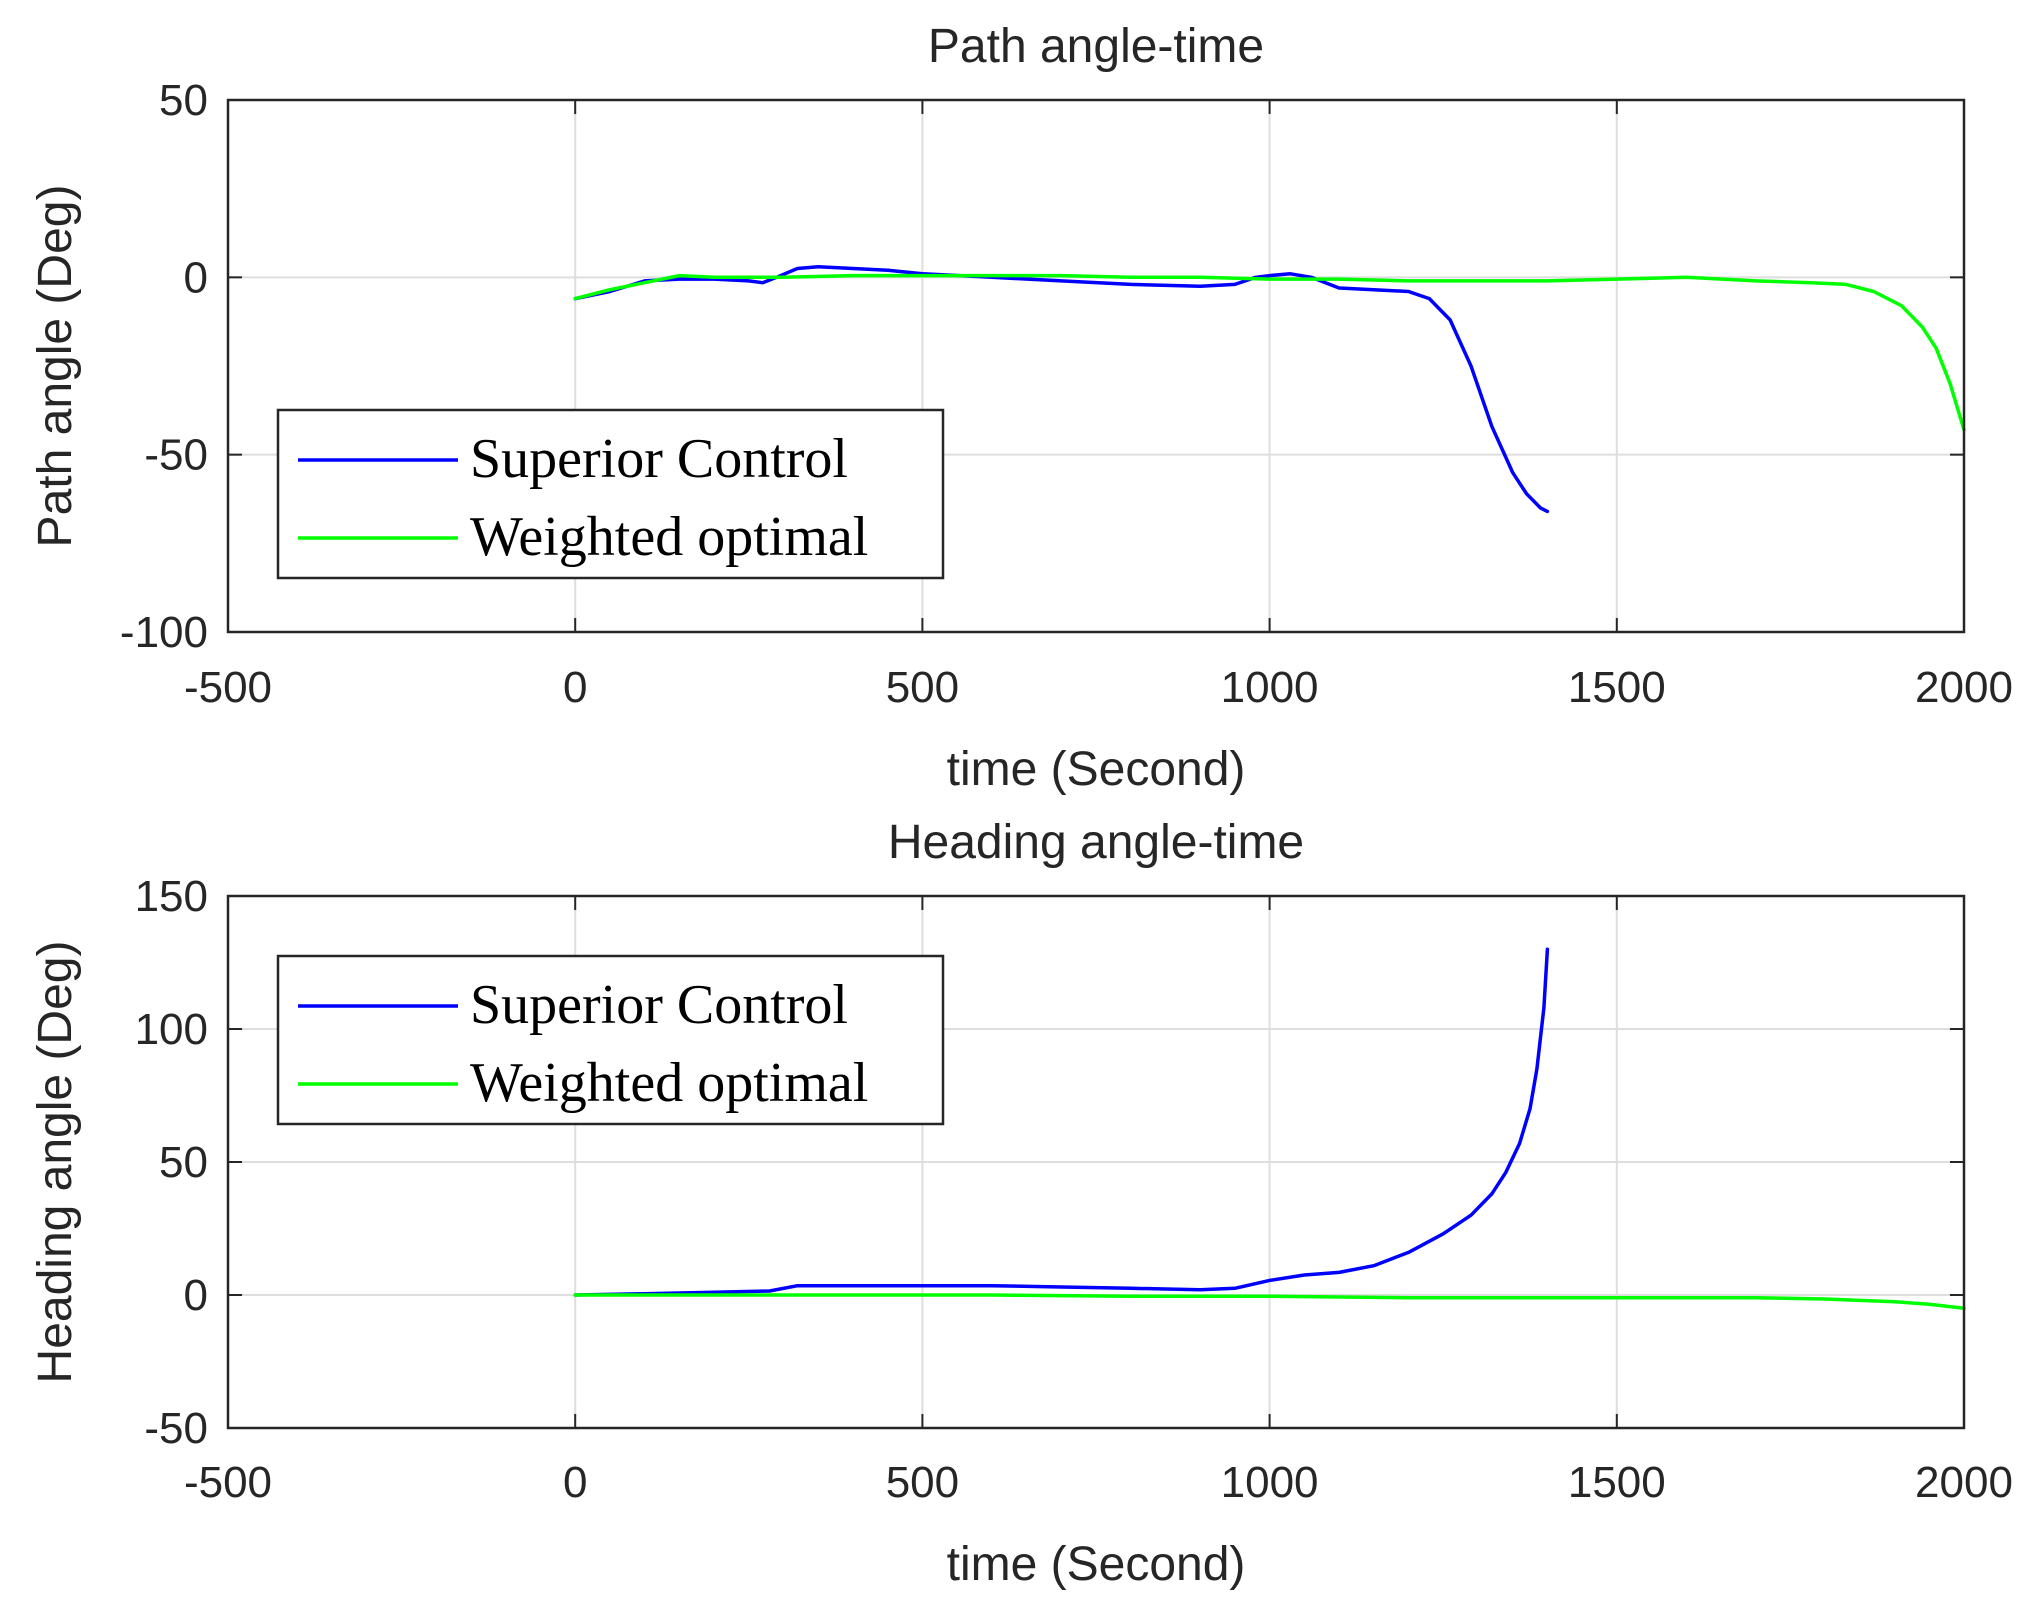  What do you see at coordinates (171, 1029) in the screenshot?
I see `y-tick-label: 100` at bounding box center [171, 1029].